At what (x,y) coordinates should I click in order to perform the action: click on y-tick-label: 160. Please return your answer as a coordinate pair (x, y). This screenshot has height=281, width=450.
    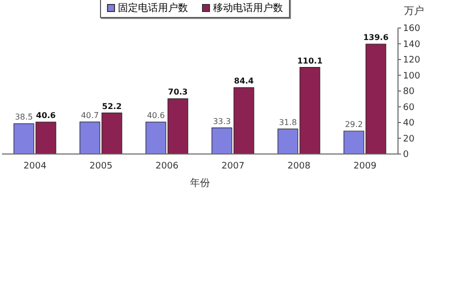
    Looking at the image, I should click on (411, 29).